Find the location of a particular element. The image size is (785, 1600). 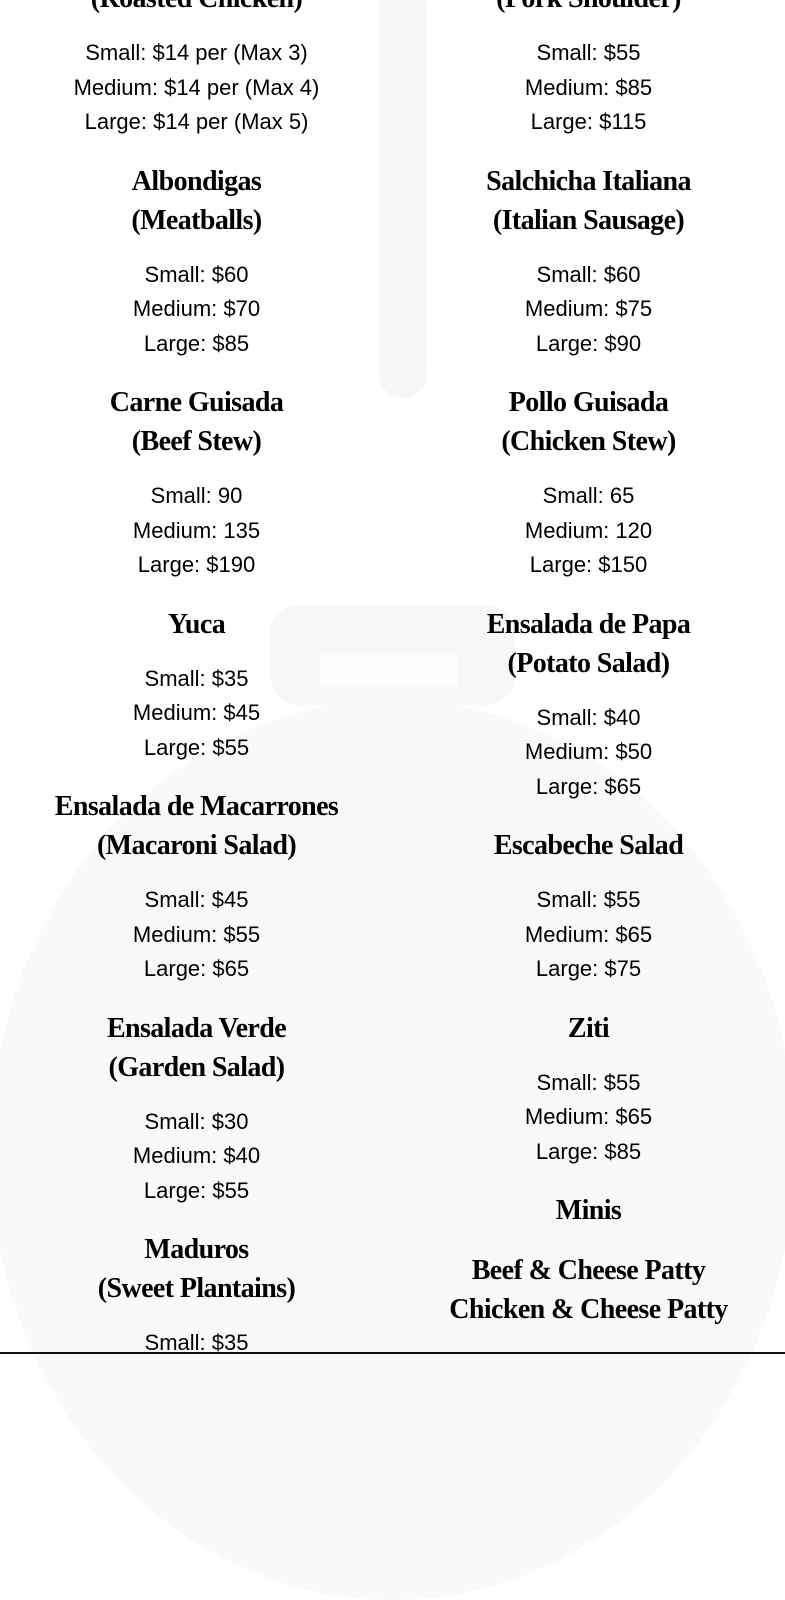

menu-item-prices: Small: 65 Medium: 120 Large: $150 is located at coordinates (588, 531).